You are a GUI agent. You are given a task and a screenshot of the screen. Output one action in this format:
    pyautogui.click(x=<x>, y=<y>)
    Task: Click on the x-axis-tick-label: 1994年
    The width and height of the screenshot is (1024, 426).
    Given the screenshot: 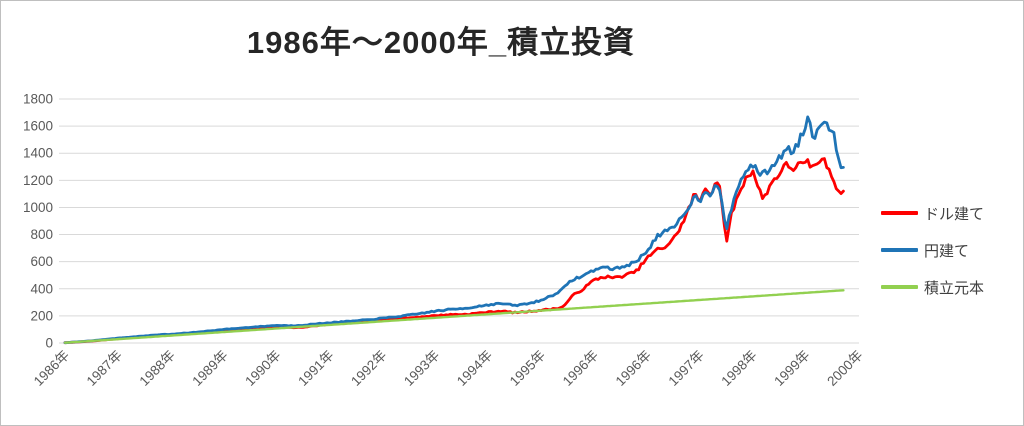 What is the action you would take?
    pyautogui.click(x=474, y=368)
    